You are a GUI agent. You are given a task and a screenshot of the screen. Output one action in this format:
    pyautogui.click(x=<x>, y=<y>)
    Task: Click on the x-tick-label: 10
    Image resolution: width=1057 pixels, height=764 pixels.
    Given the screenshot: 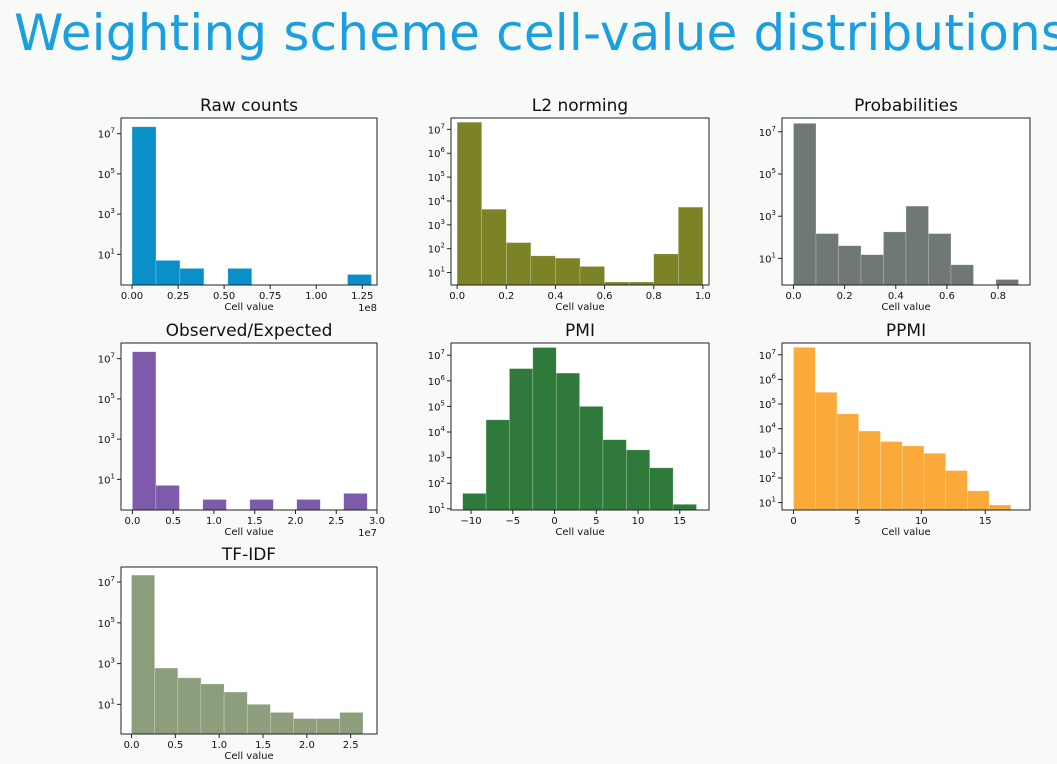 What is the action you would take?
    pyautogui.click(x=638, y=521)
    